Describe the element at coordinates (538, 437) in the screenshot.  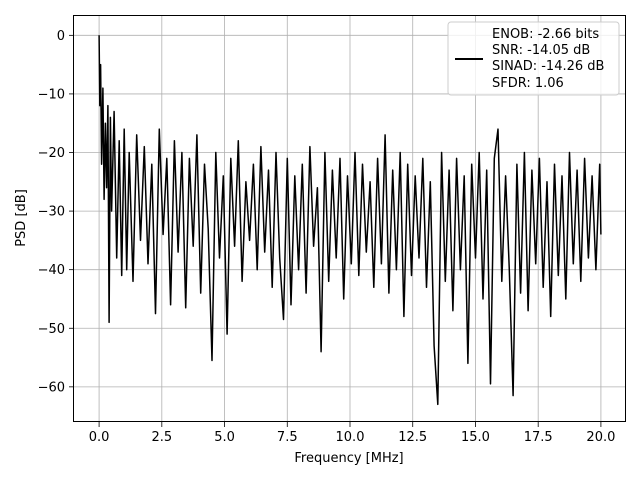
I see `x-tick-label: 17.5` at that location.